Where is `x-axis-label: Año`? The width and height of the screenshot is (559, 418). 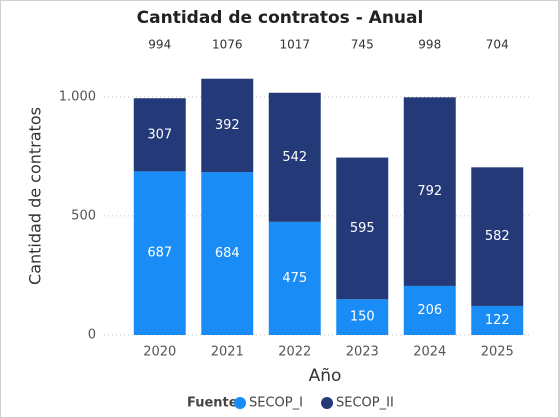 x-axis-label: Año is located at coordinates (325, 376).